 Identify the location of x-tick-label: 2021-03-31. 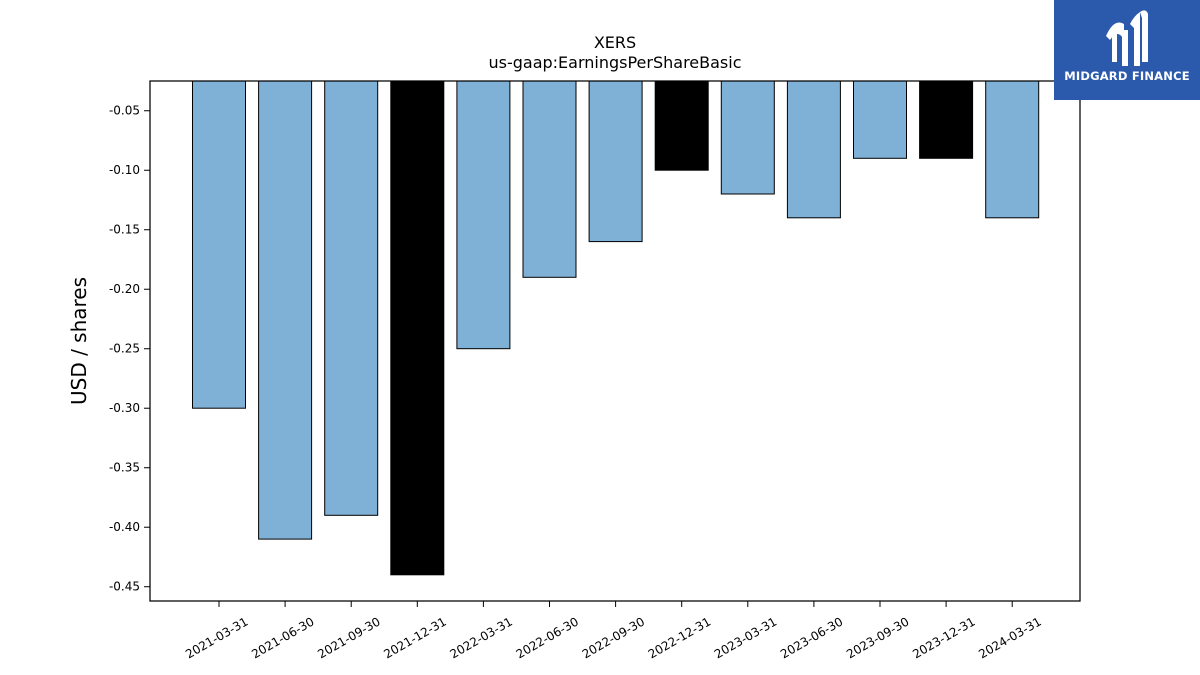
(216, 637).